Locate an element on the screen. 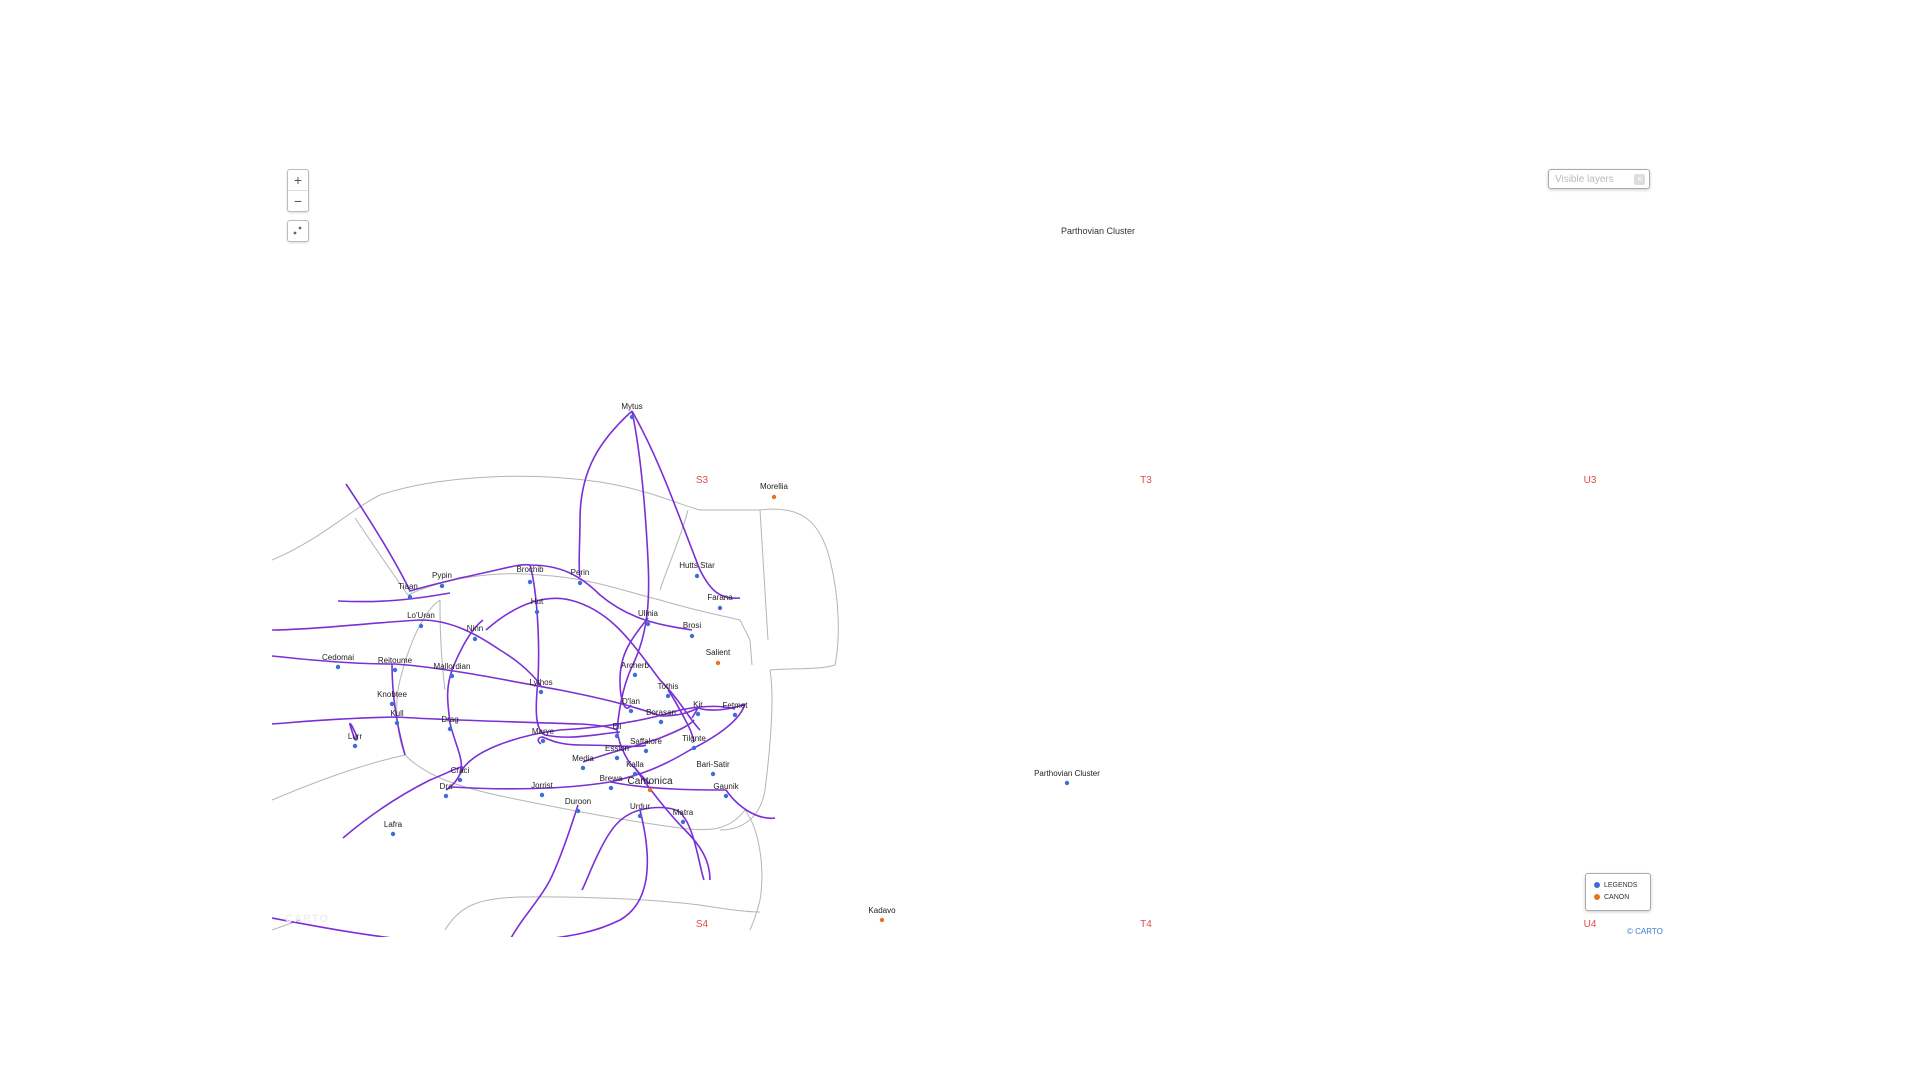  system-label: Ninn is located at coordinates (475, 628).